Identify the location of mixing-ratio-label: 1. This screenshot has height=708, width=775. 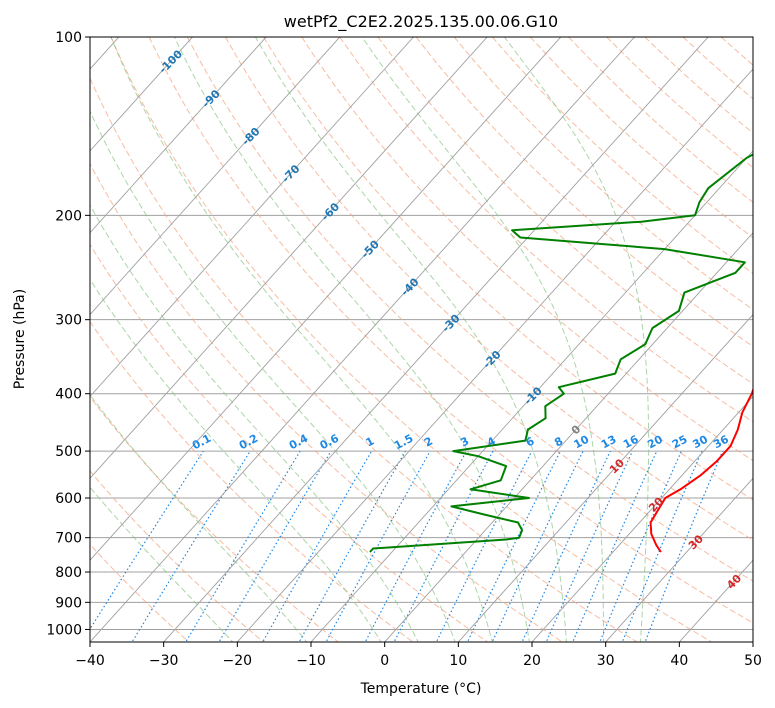
(370, 441).